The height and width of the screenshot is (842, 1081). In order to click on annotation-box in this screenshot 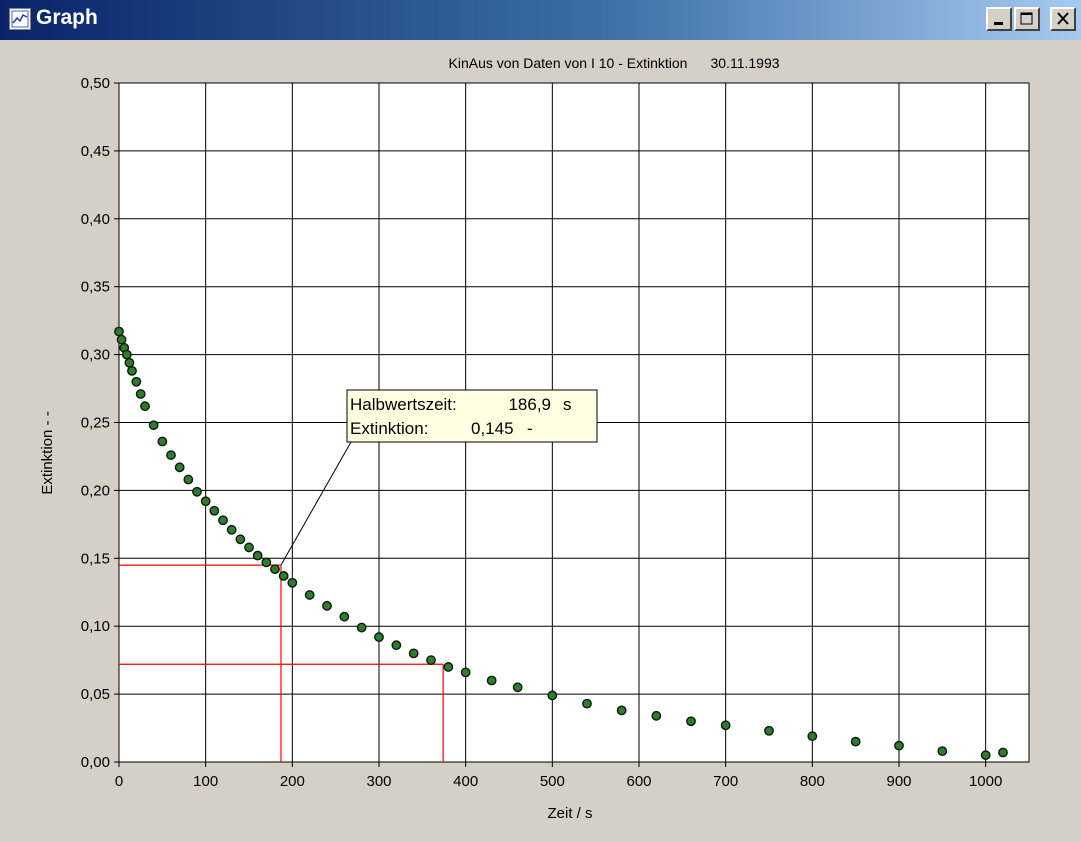, I will do `click(472, 416)`.